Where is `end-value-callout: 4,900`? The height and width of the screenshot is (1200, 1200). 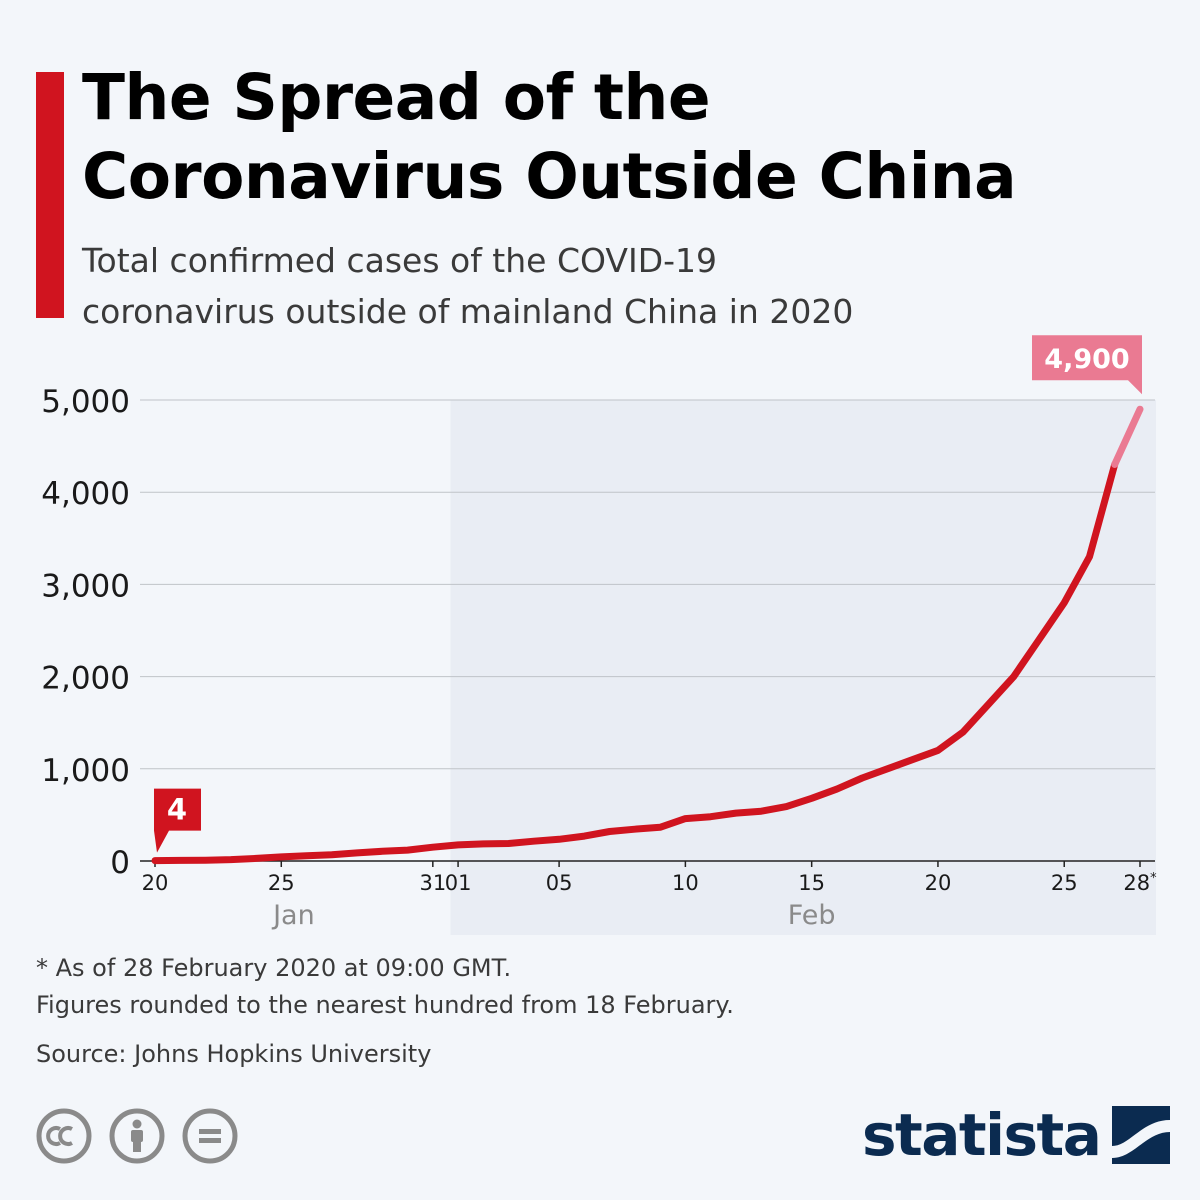
end-value-callout: 4,900 is located at coordinates (1087, 365).